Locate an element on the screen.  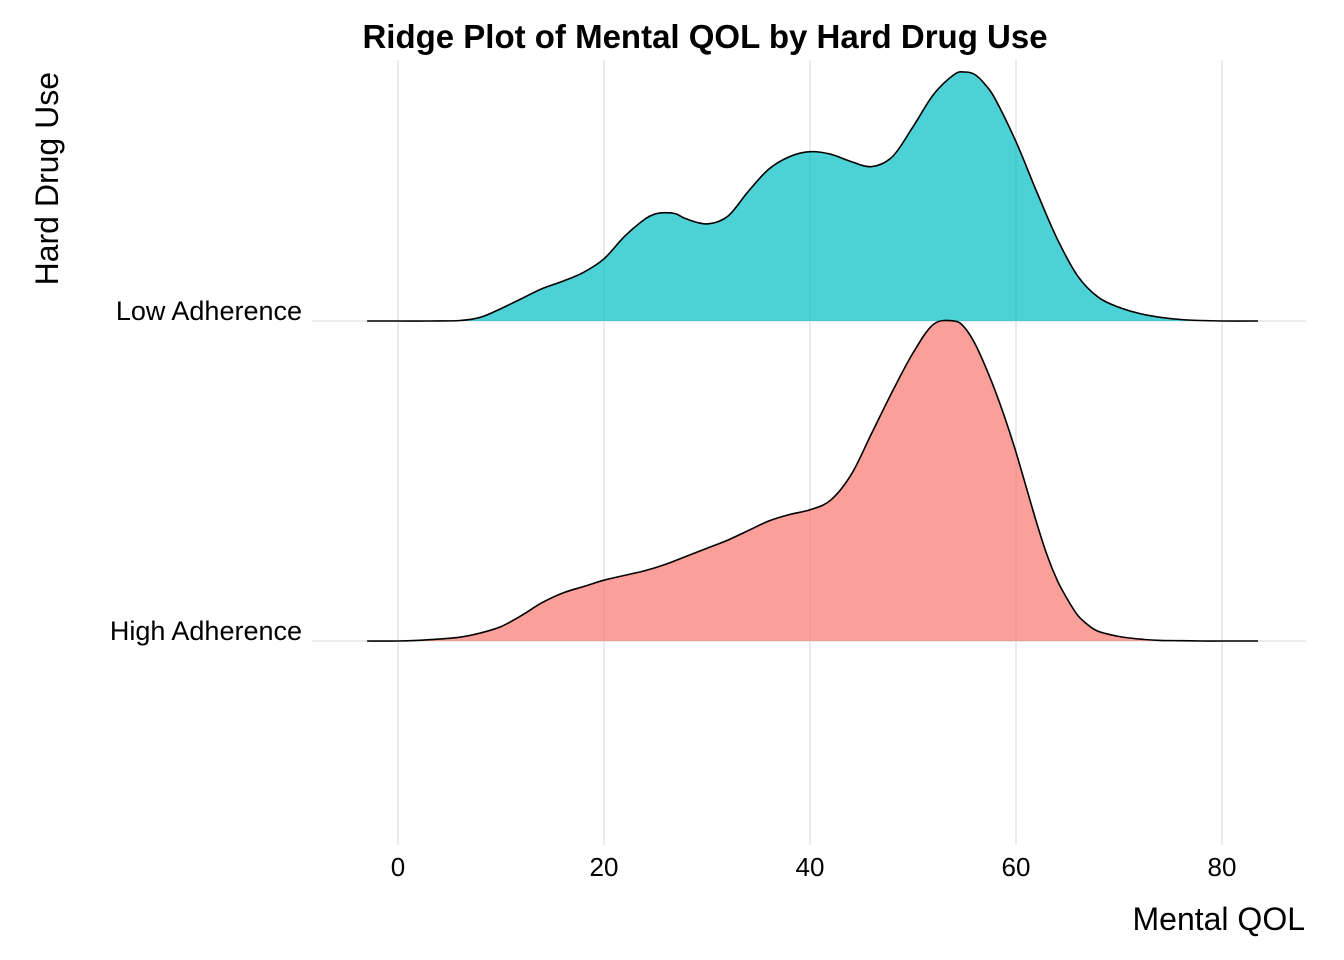
x-tick-label: 80 is located at coordinates (1222, 867).